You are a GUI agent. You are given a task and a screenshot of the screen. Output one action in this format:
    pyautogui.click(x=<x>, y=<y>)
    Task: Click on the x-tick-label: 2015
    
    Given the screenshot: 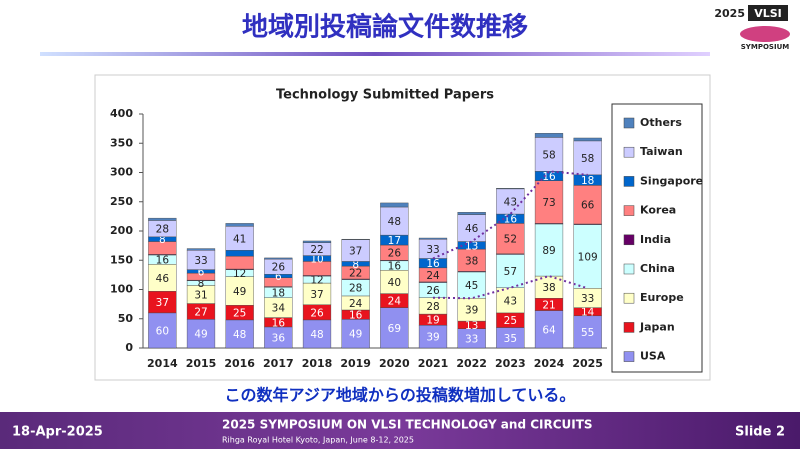 What is the action you would take?
    pyautogui.click(x=201, y=363)
    